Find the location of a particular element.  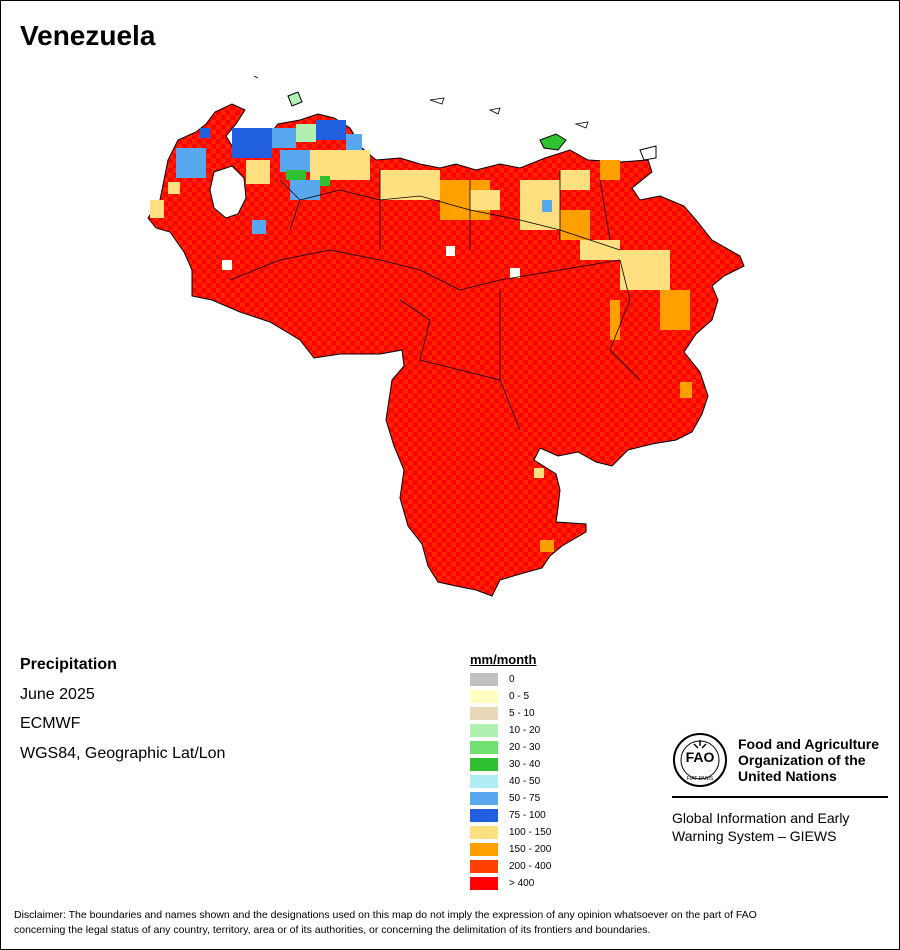

legend-item: 40 - 50 is located at coordinates (510, 781).